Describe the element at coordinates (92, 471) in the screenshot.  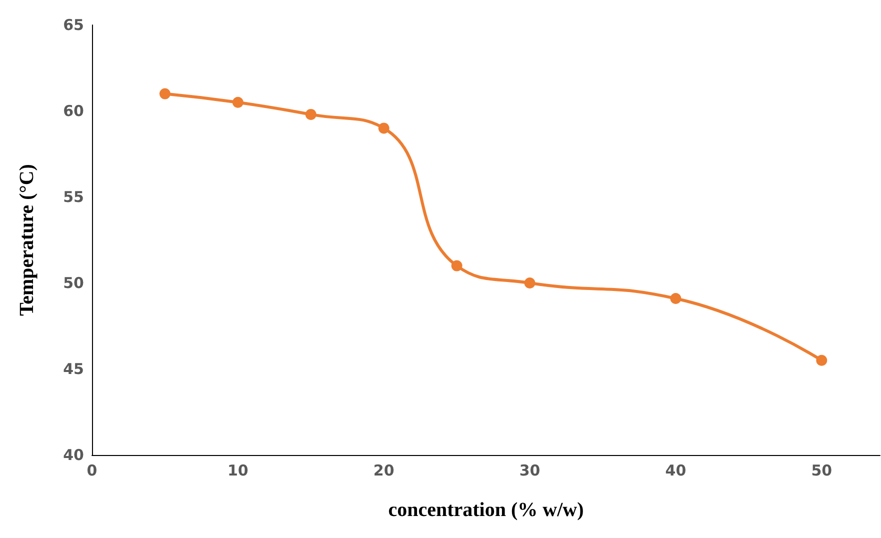
I see `x-tick-label: 0` at that location.